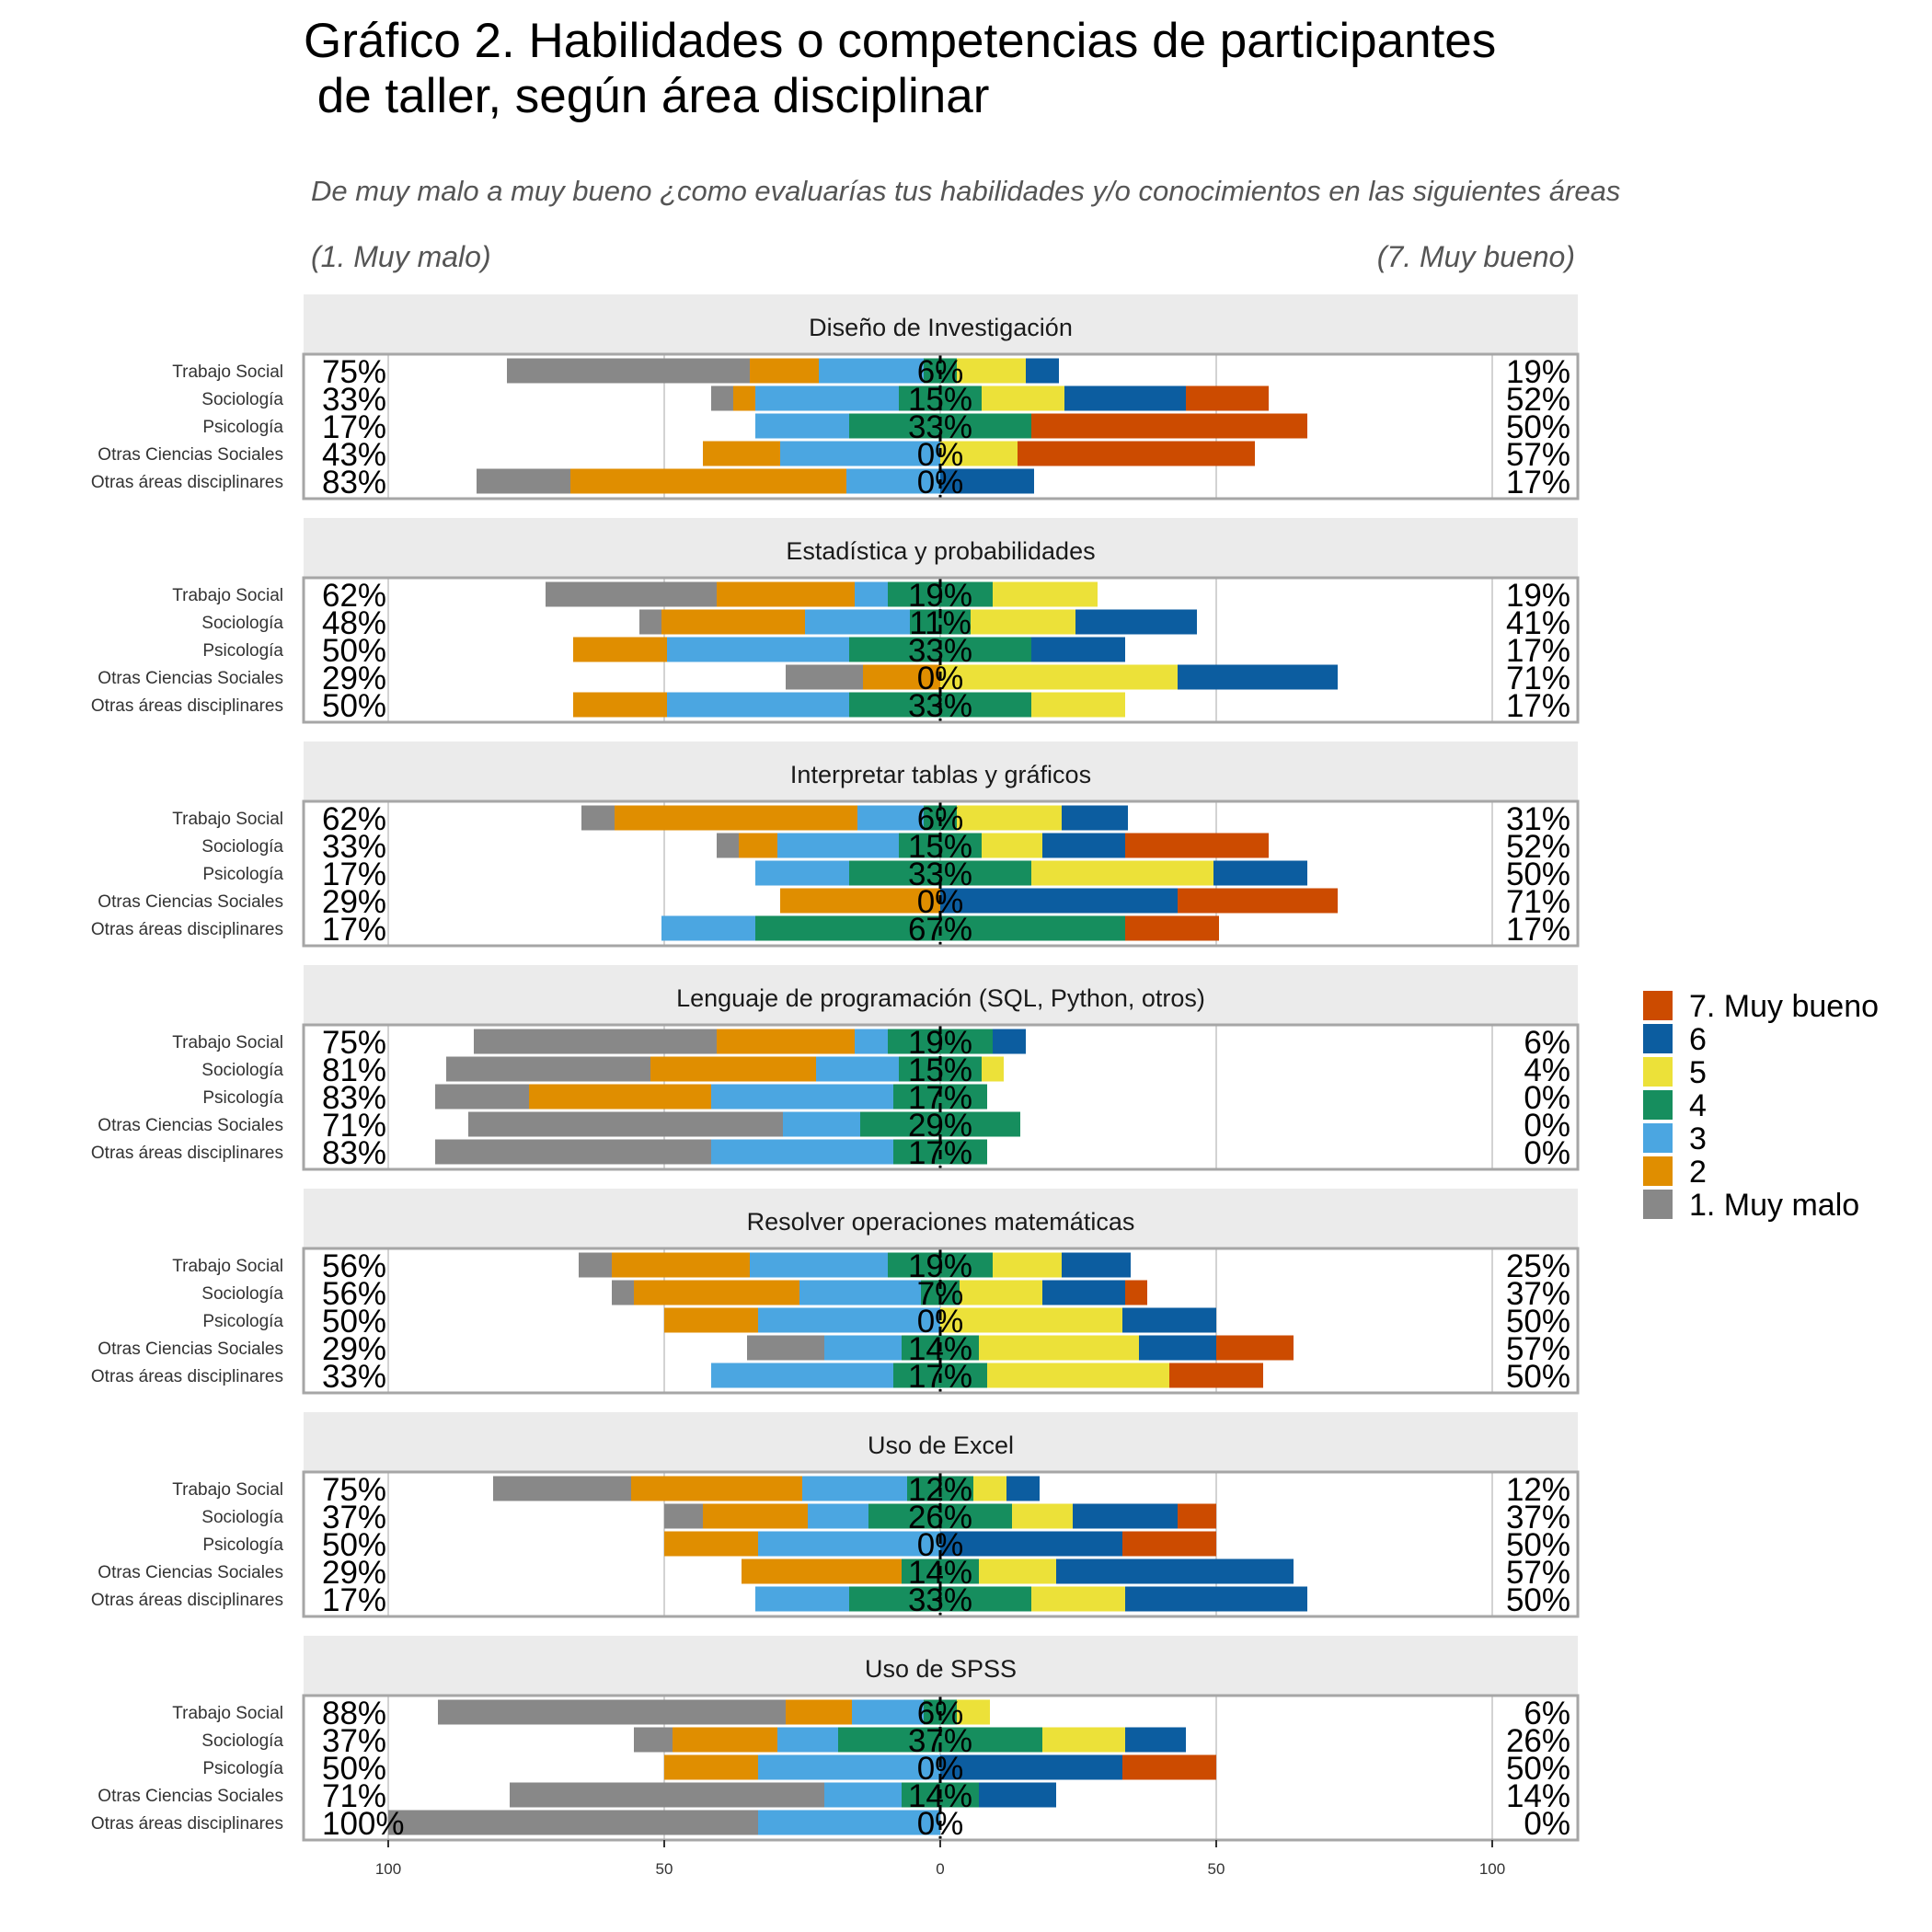 This screenshot has height=1932, width=1932. Describe the element at coordinates (834, 678) in the screenshot. I see `bar-row: Otras Ciencias Sociales 29% 0% 71%` at that location.